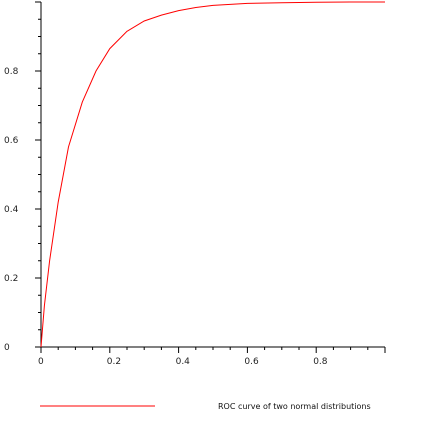  Describe the element at coordinates (205, 406) in the screenshot. I see `legend: ROC curve of two normal distributions` at that location.